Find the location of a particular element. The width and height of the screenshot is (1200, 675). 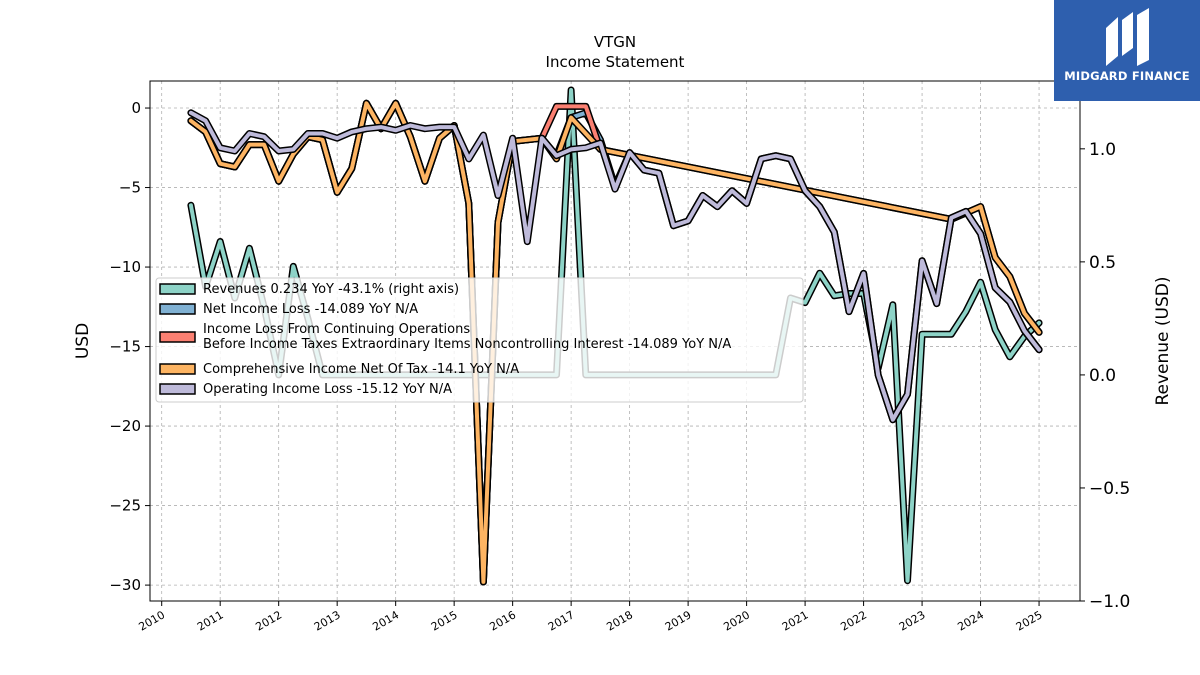

y-tick-label: −10 is located at coordinates (125, 267).